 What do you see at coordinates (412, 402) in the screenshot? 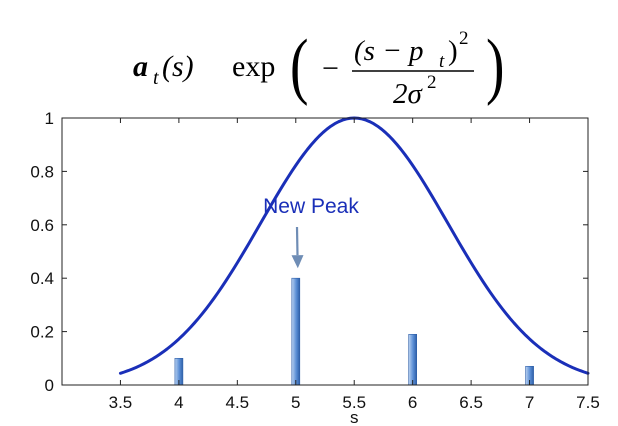
I see `x-tick-label: 6` at bounding box center [412, 402].